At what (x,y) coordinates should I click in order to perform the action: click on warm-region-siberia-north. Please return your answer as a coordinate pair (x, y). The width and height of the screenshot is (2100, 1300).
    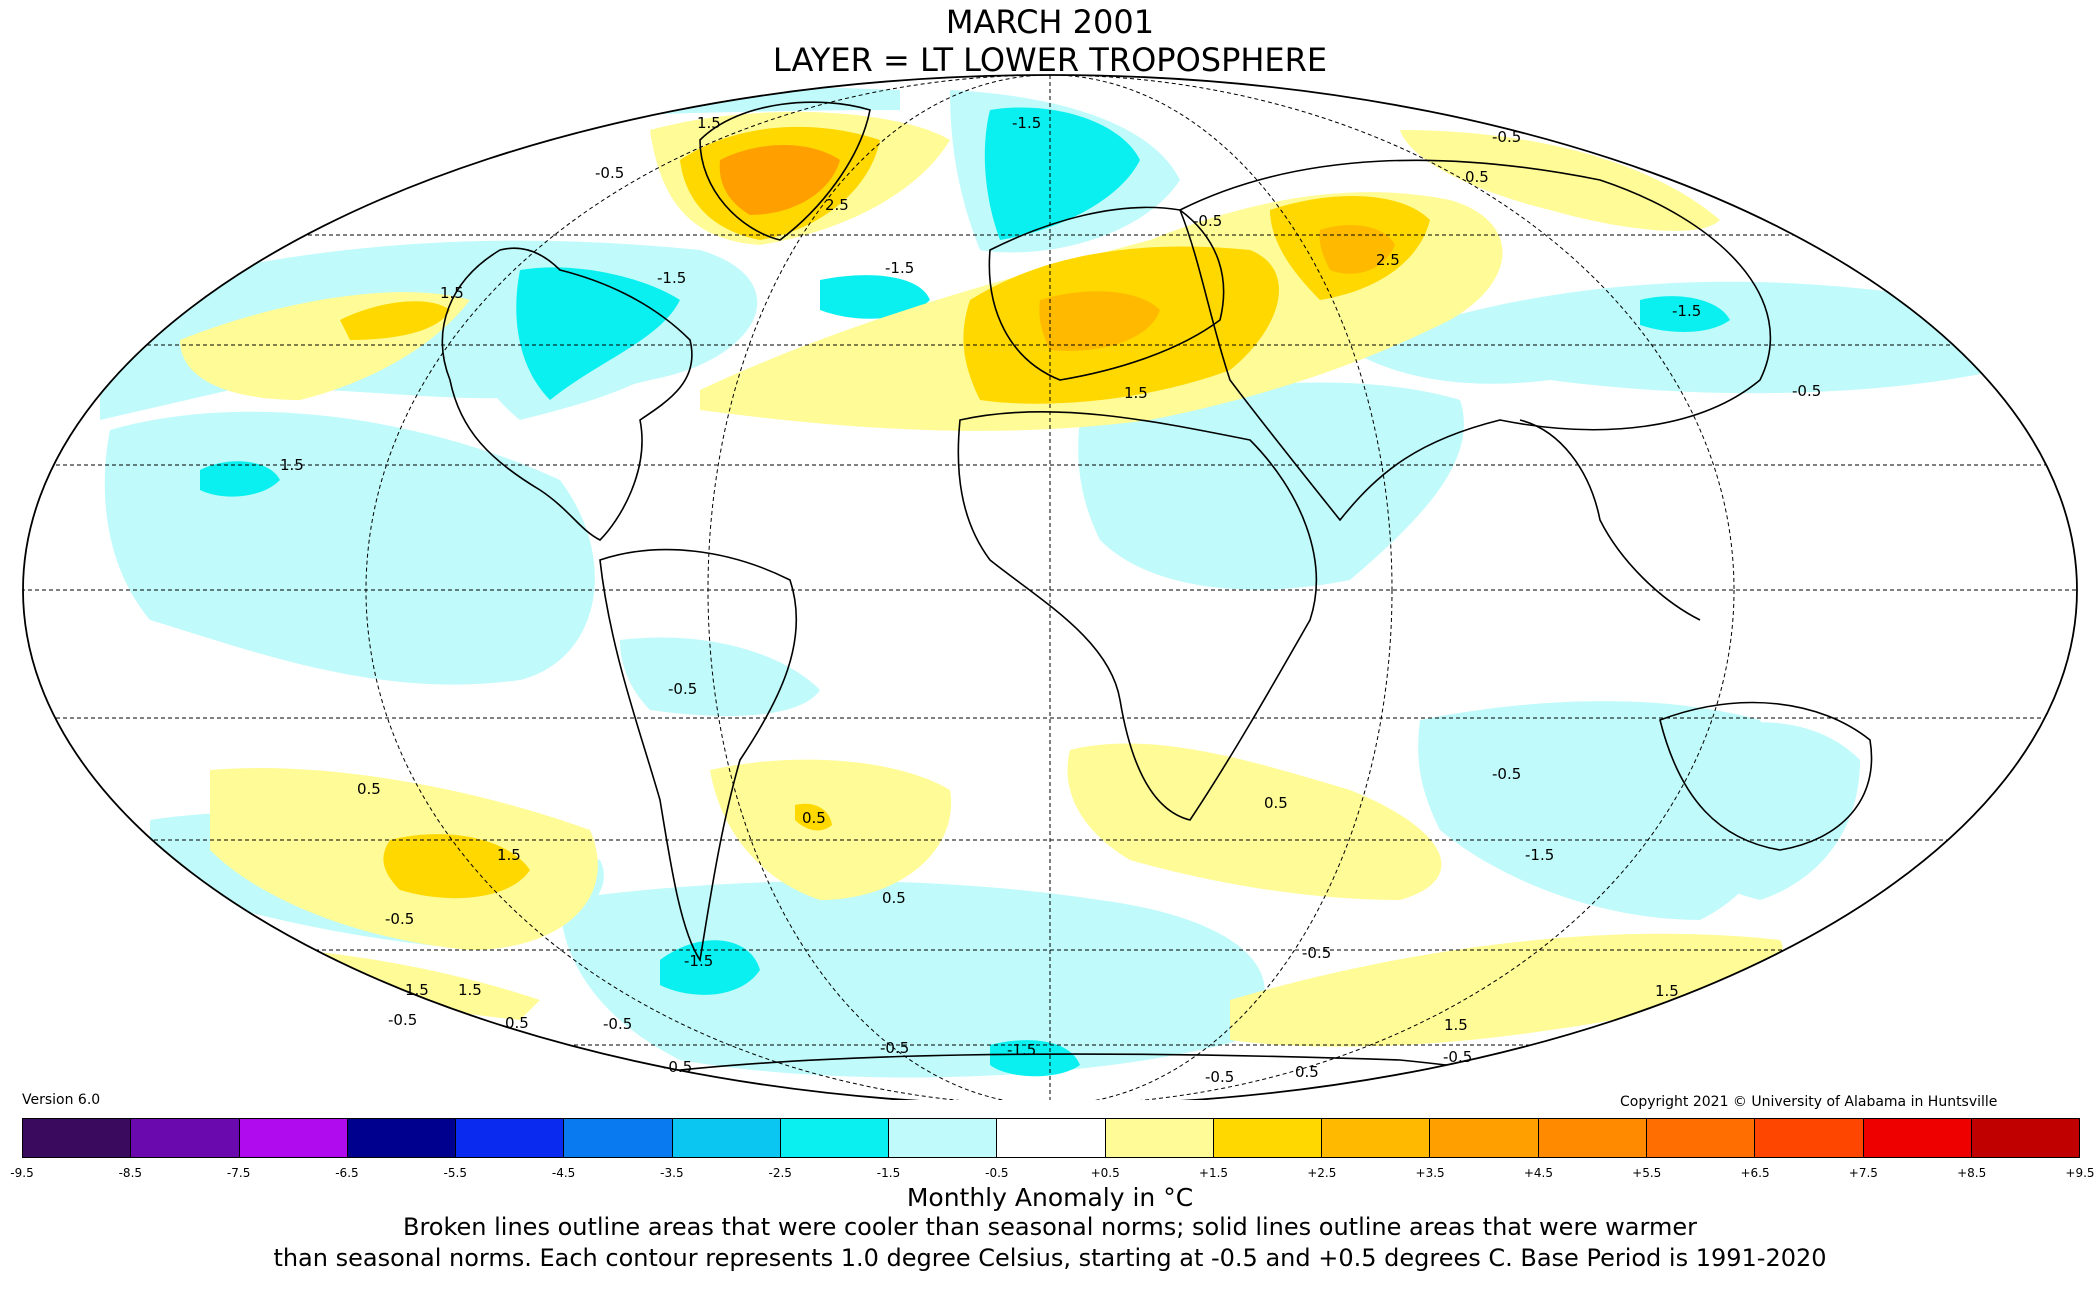
    Looking at the image, I should click on (1560, 180).